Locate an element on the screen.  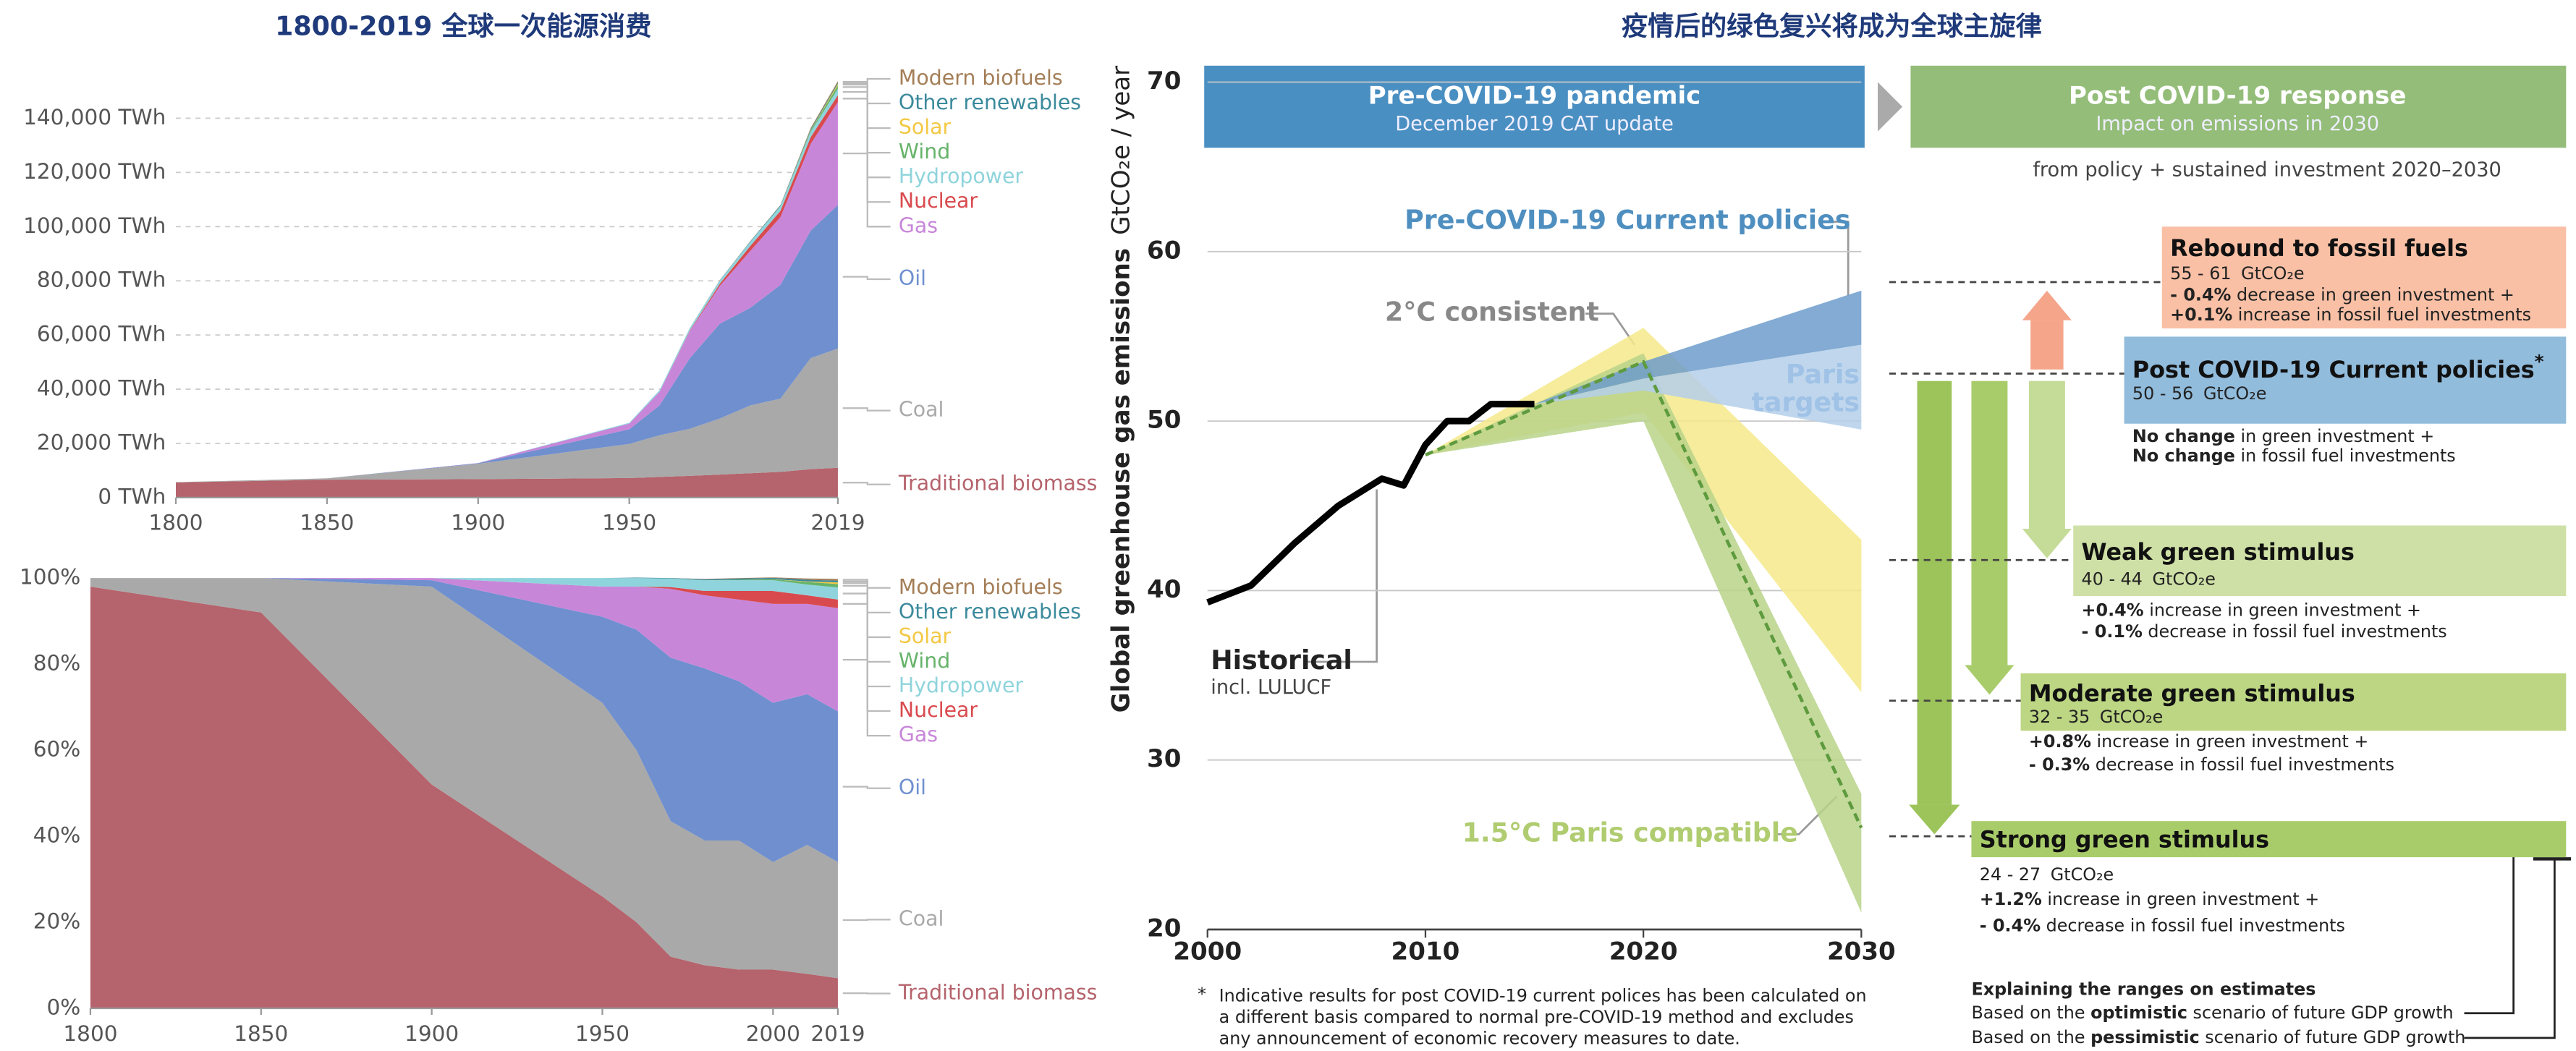
header-subtitle: December 2019 CAT update is located at coordinates (1534, 124).